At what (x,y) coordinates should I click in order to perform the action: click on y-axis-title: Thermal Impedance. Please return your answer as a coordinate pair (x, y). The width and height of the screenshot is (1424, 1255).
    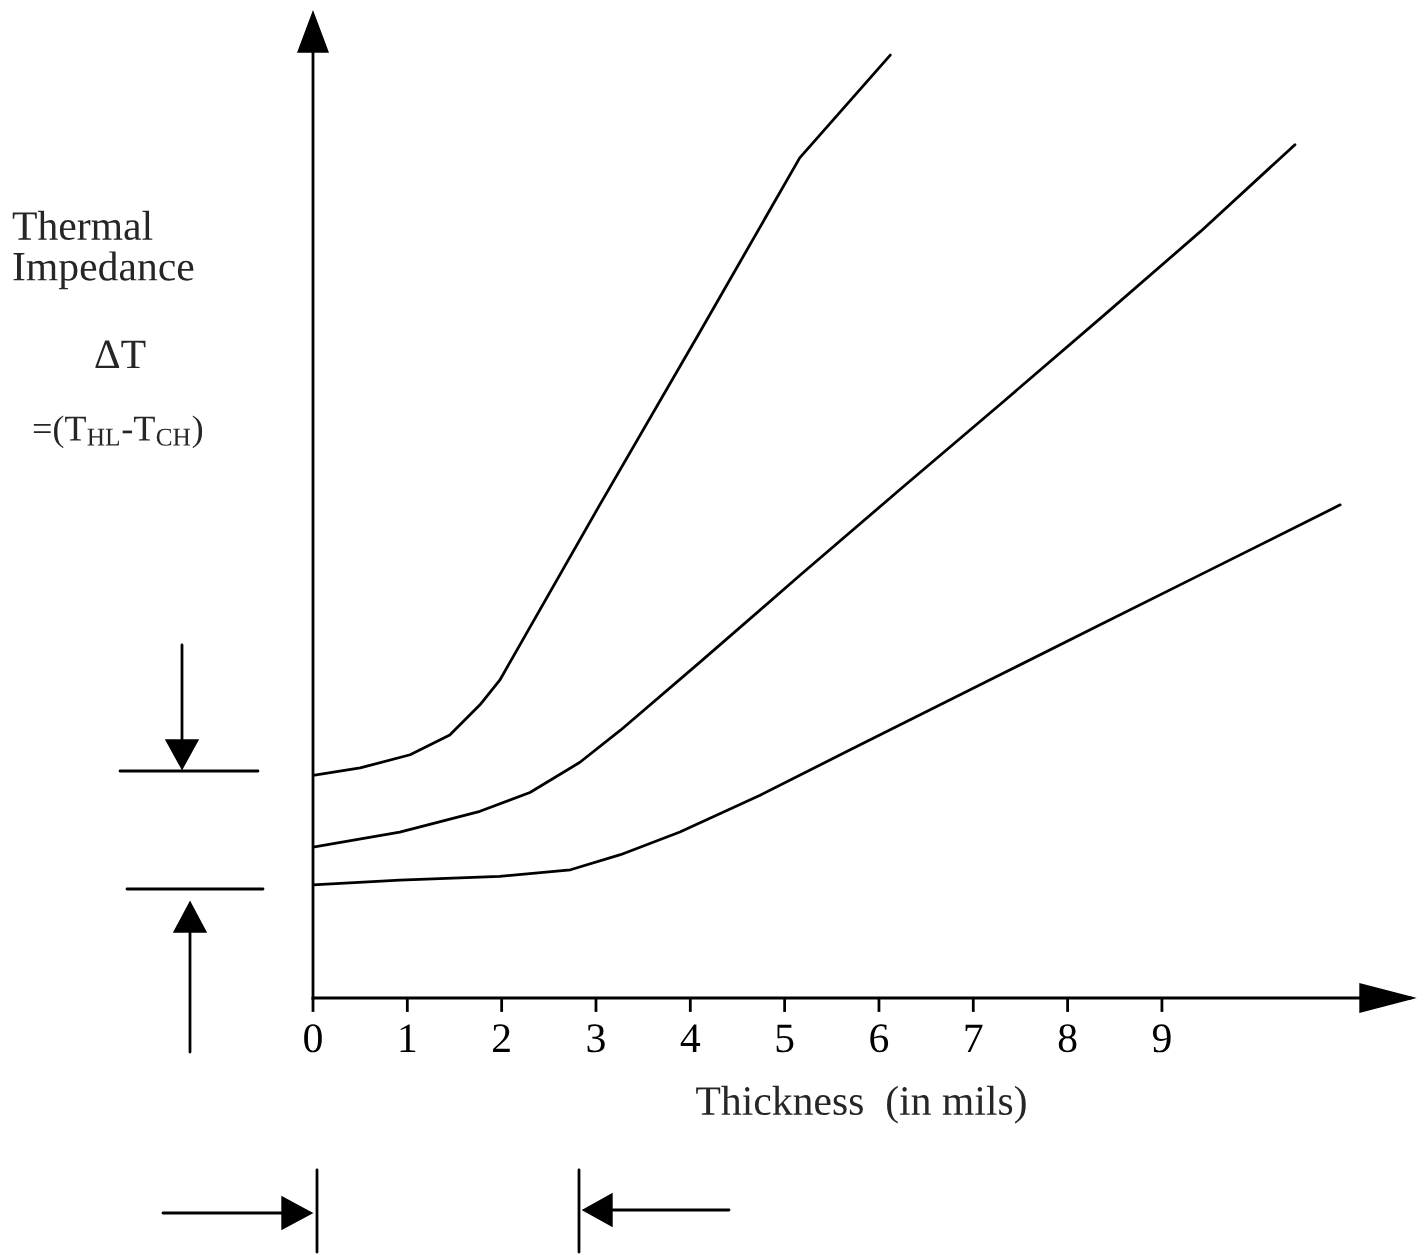
    Looking at the image, I should click on (103, 250).